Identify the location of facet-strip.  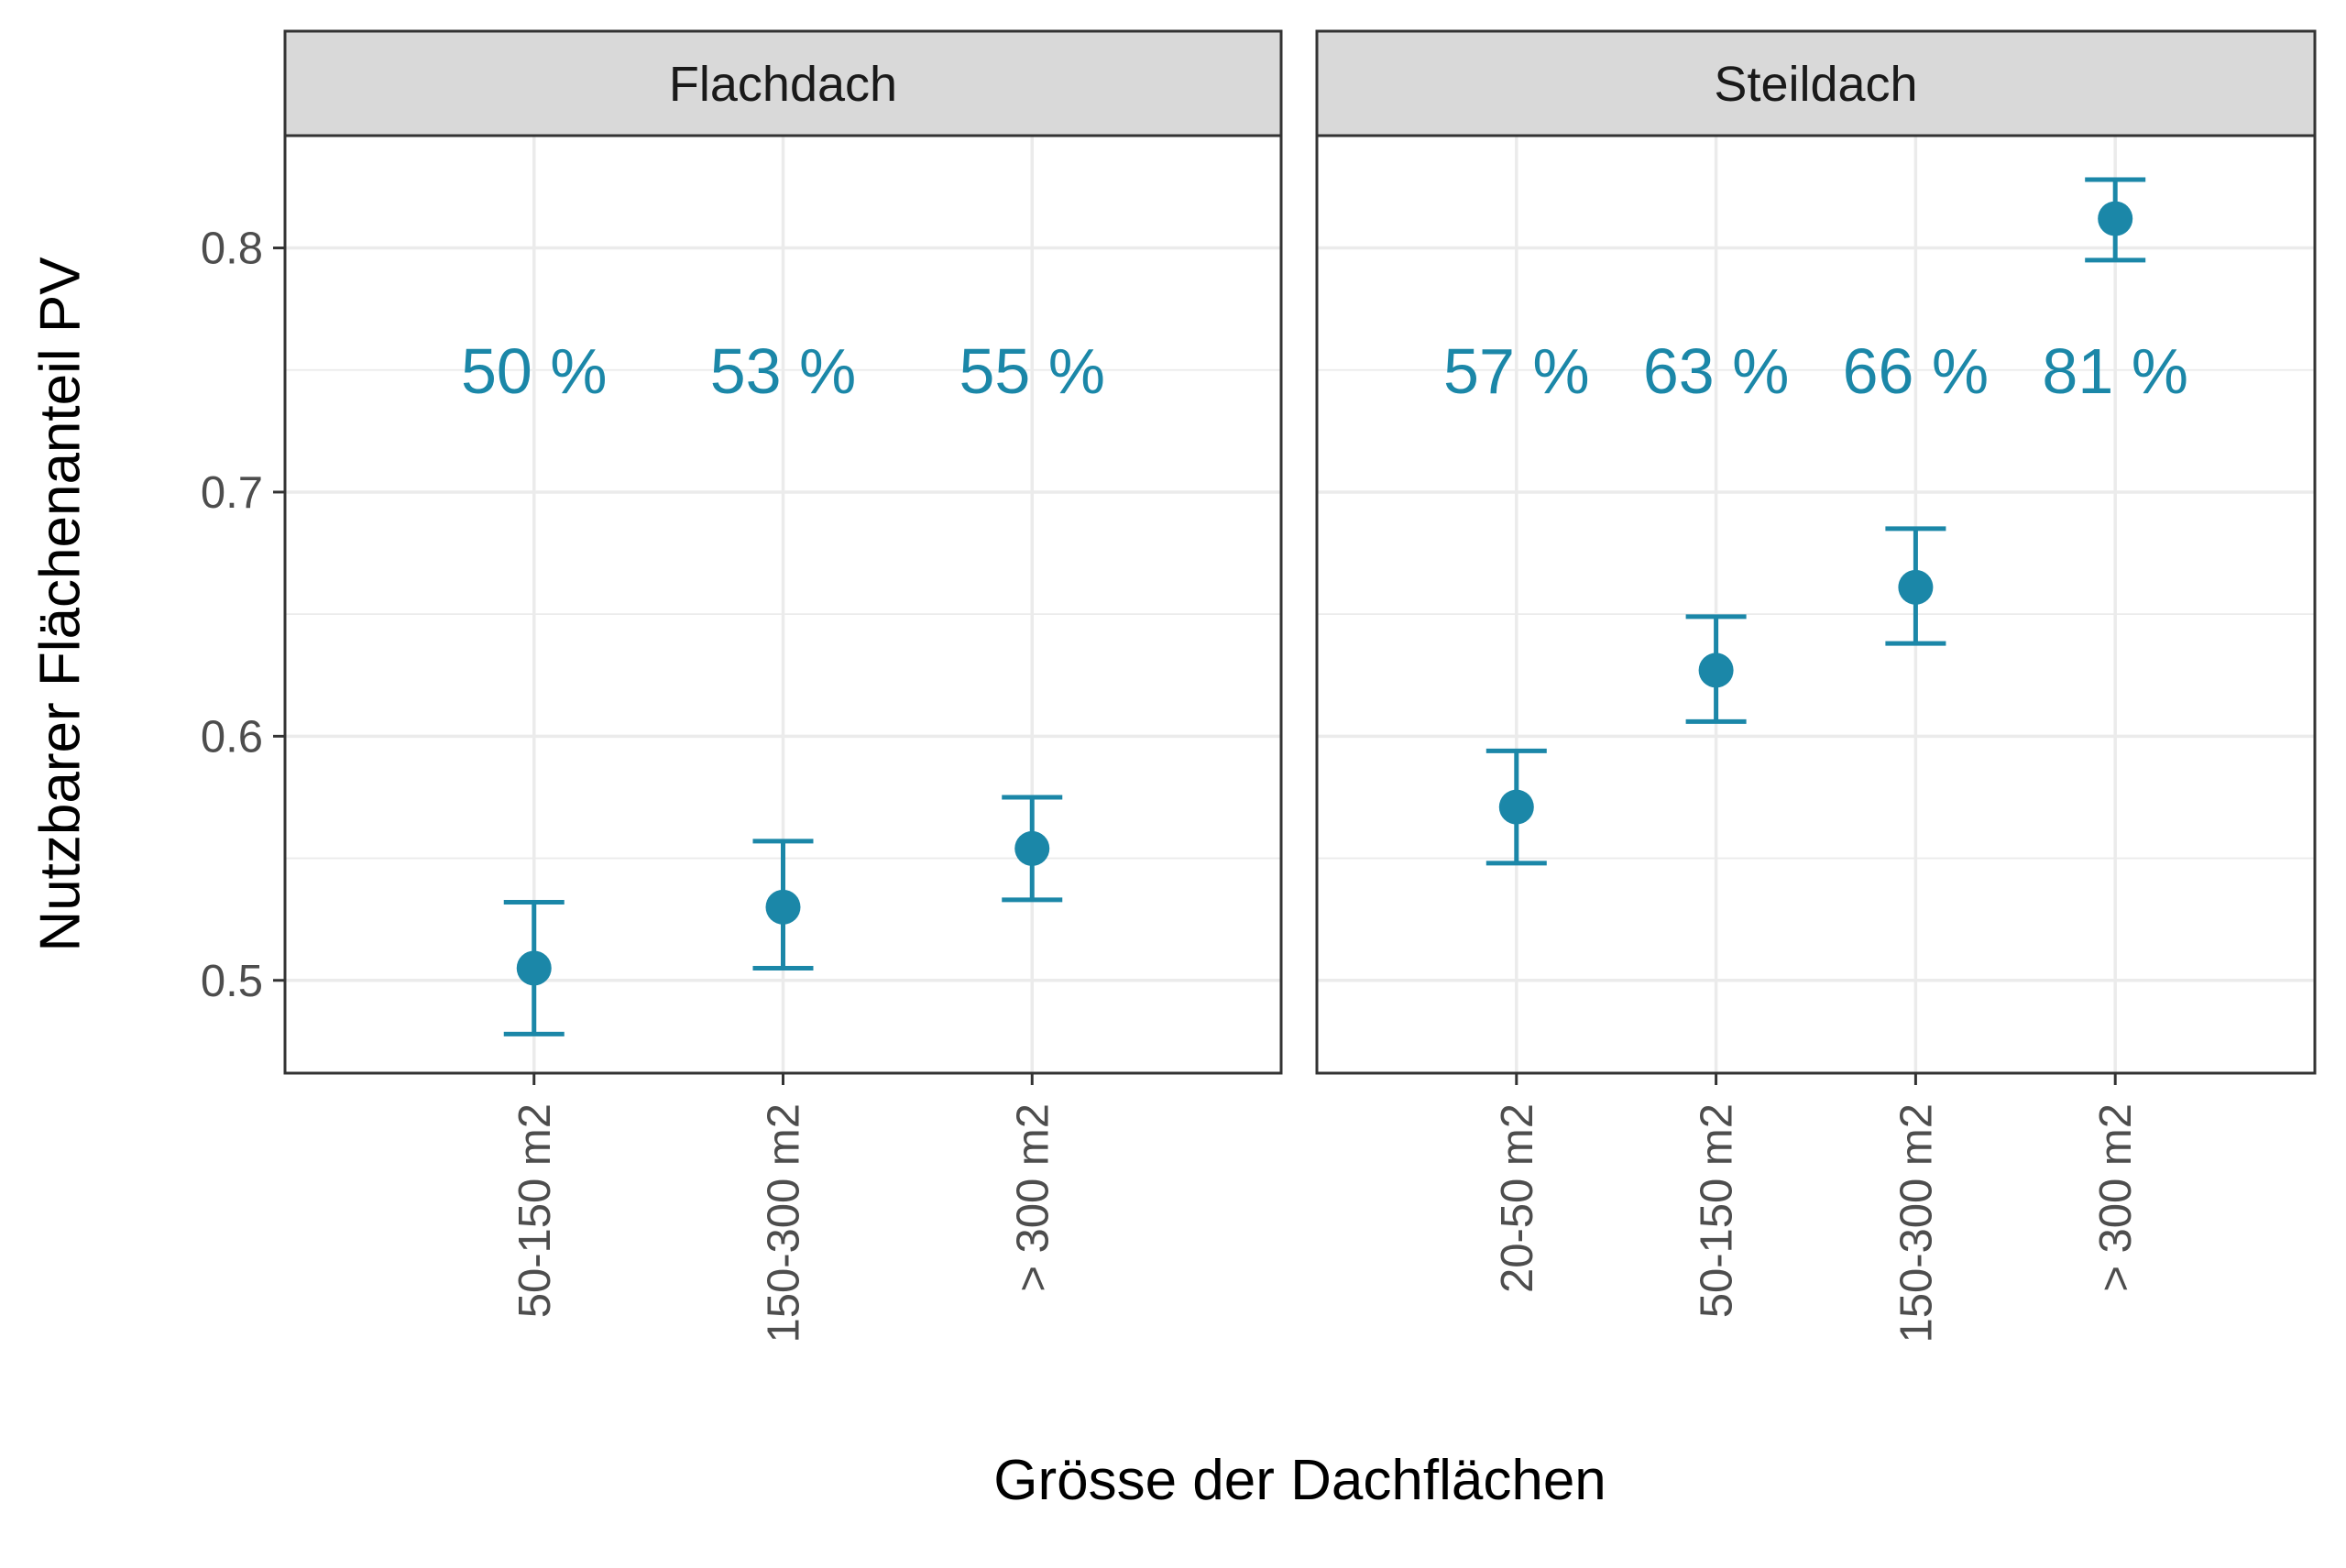
(783, 83).